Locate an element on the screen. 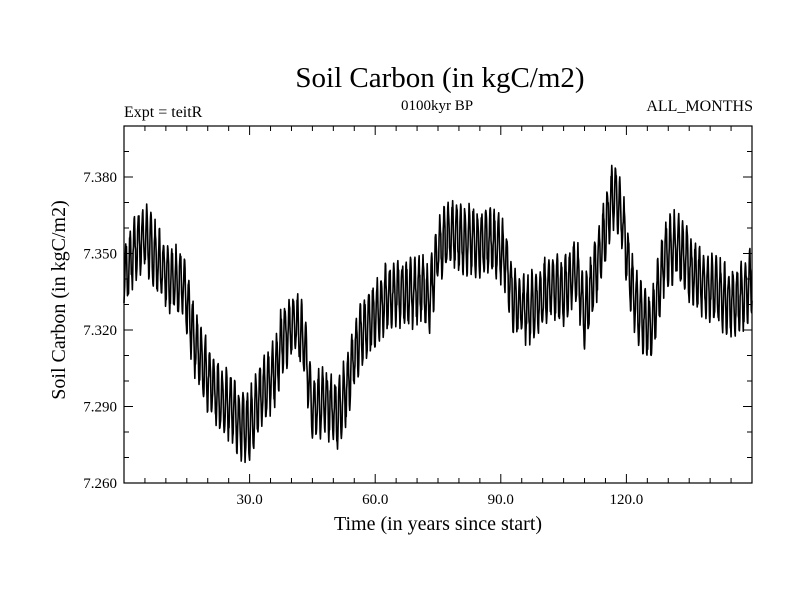 This screenshot has height=600, width=800. x-tick-label: 60.0 is located at coordinates (375, 500).